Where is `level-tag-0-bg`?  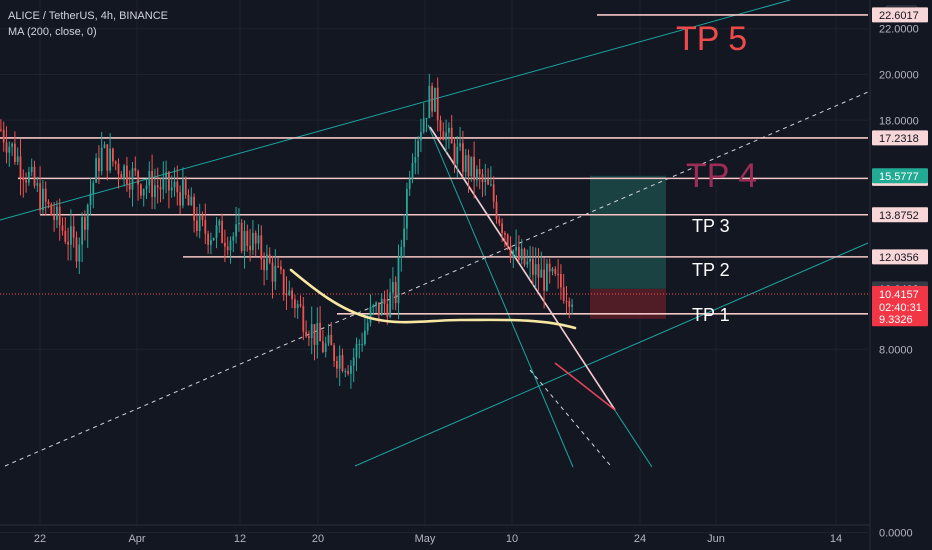 level-tag-0-bg is located at coordinates (900, 15).